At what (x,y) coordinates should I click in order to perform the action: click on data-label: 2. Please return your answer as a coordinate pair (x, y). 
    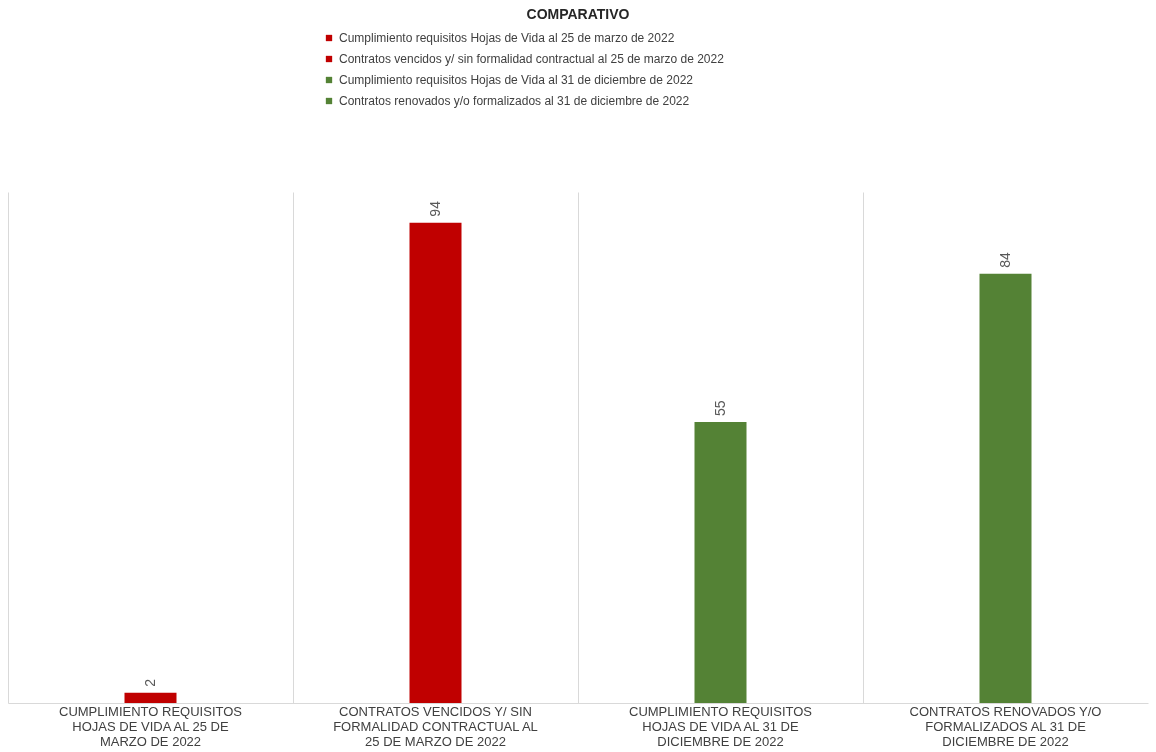
    Looking at the image, I should click on (149, 682).